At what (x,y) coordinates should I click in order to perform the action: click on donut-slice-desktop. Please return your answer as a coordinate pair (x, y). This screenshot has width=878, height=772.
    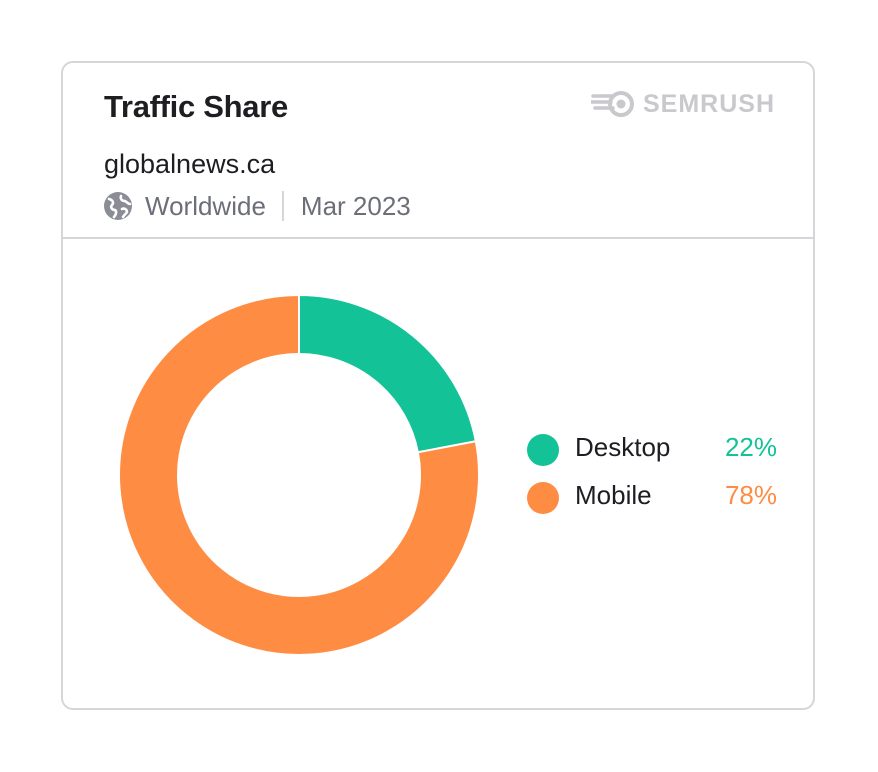
    Looking at the image, I should click on (387, 373).